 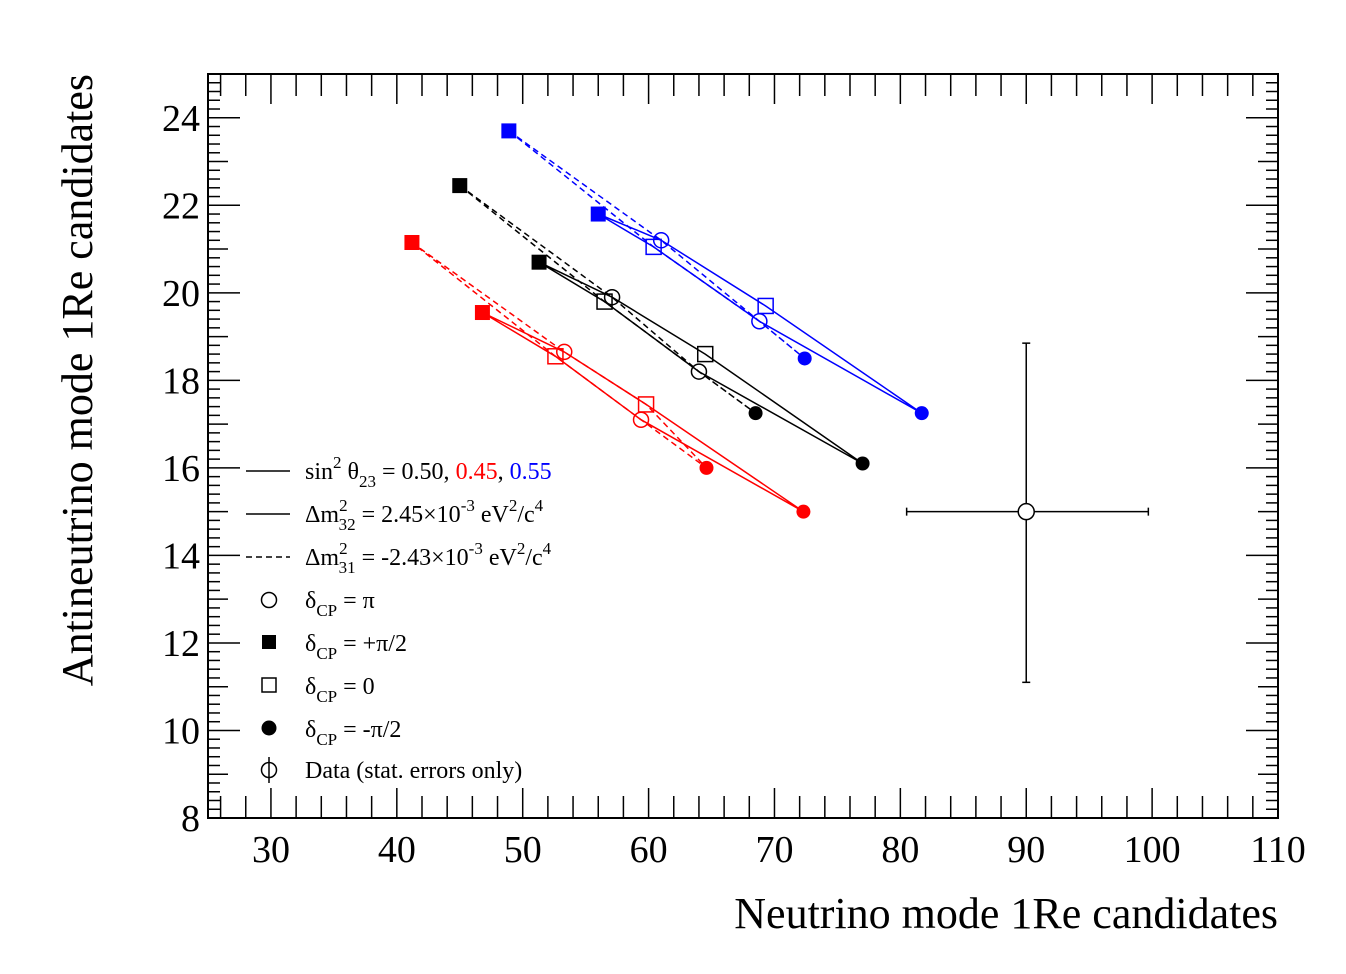 I want to click on data-point-marker, so click(x=1026, y=511).